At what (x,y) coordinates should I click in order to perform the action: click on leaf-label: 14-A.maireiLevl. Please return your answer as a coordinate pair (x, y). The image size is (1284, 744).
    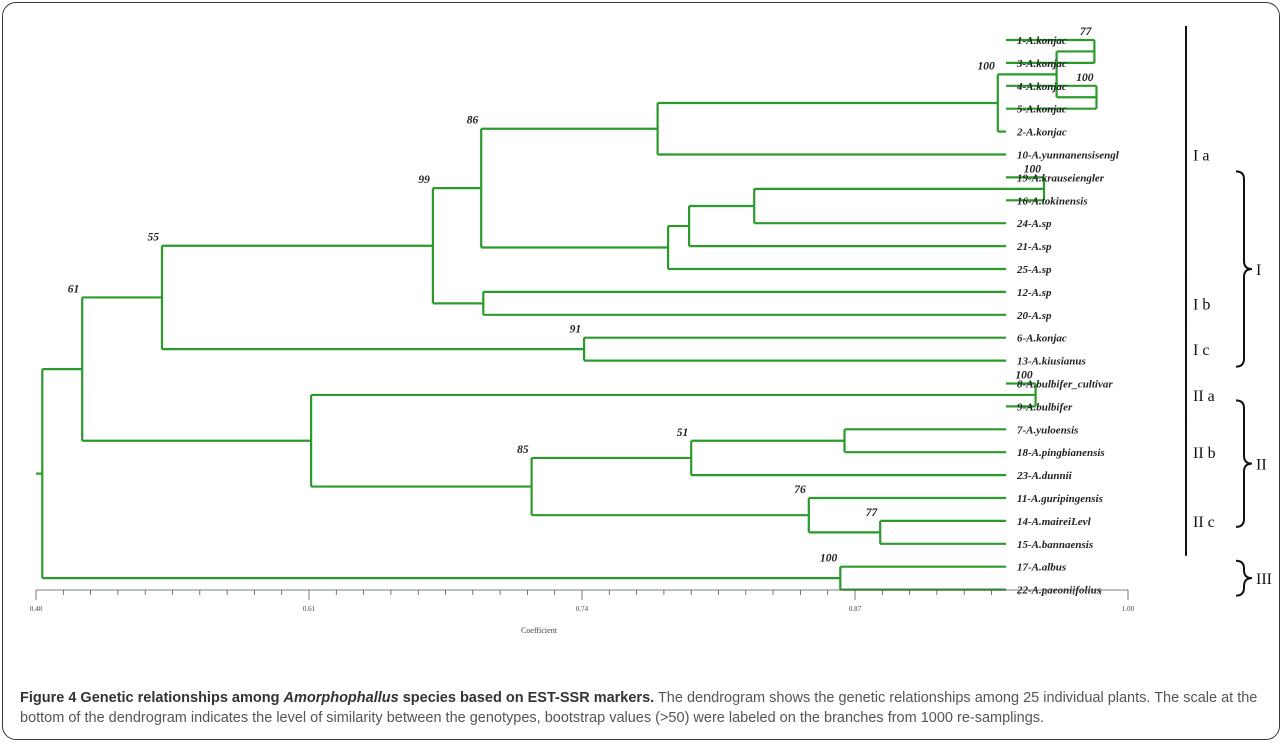
    Looking at the image, I should click on (1054, 522).